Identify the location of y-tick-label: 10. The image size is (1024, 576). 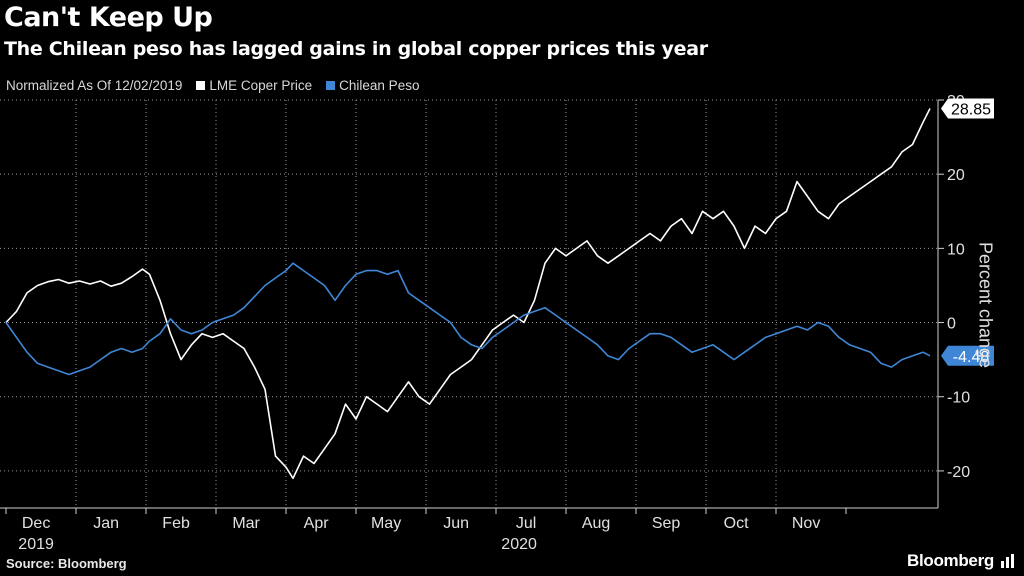
(956, 249).